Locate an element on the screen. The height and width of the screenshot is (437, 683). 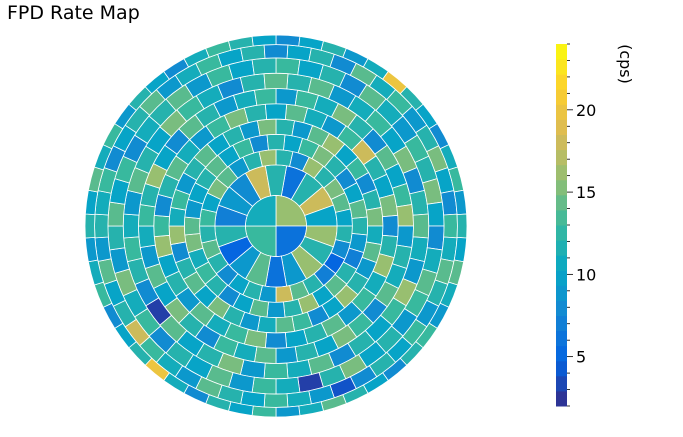
colorbar-tick-label: 15 is located at coordinates (586, 192).